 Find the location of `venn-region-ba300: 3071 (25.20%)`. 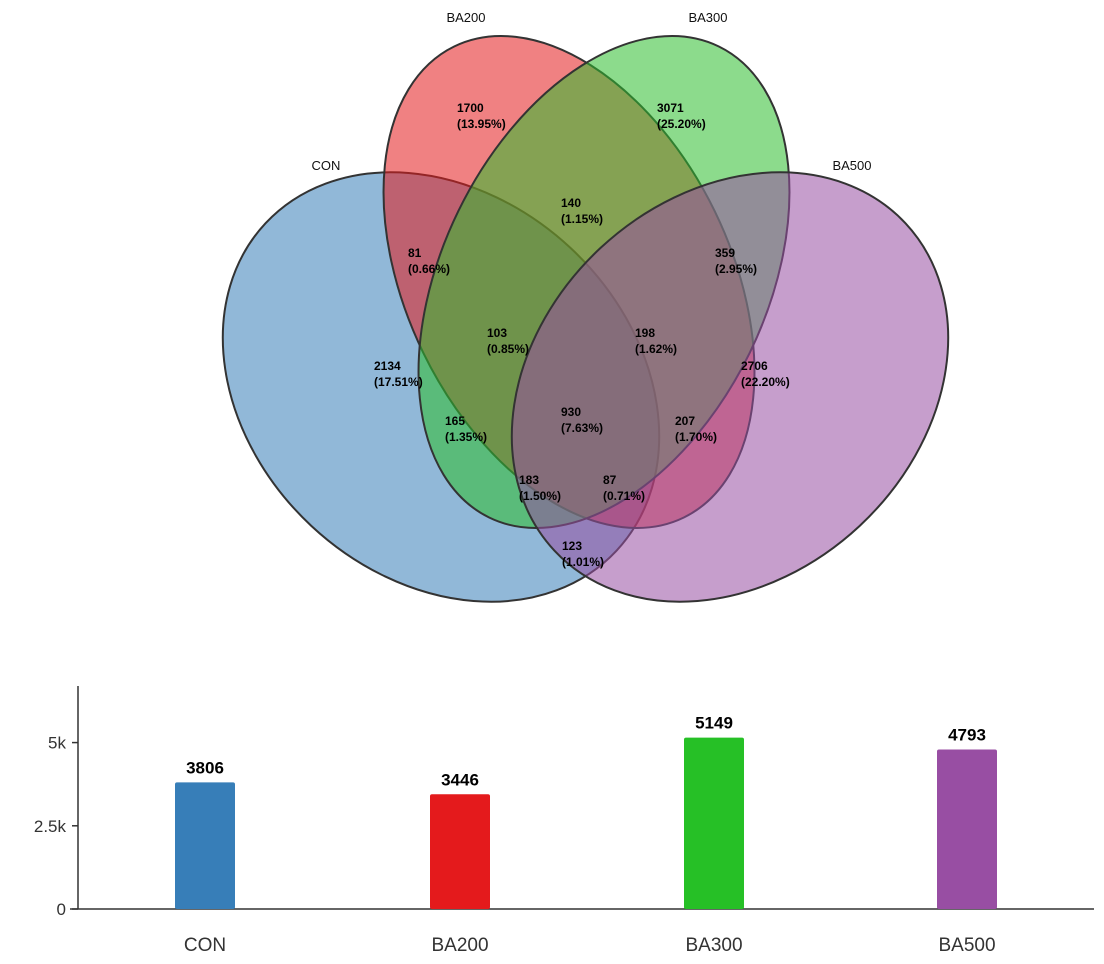

venn-region-ba300: 3071 (25.20%) is located at coordinates (681, 116).